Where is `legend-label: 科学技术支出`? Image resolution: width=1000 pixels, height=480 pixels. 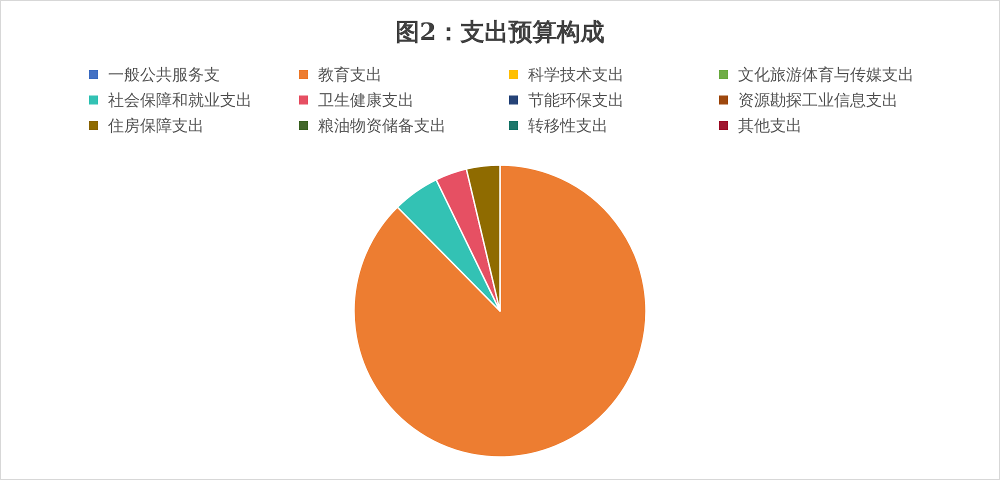
legend-label: 科学技术支出 is located at coordinates (576, 74).